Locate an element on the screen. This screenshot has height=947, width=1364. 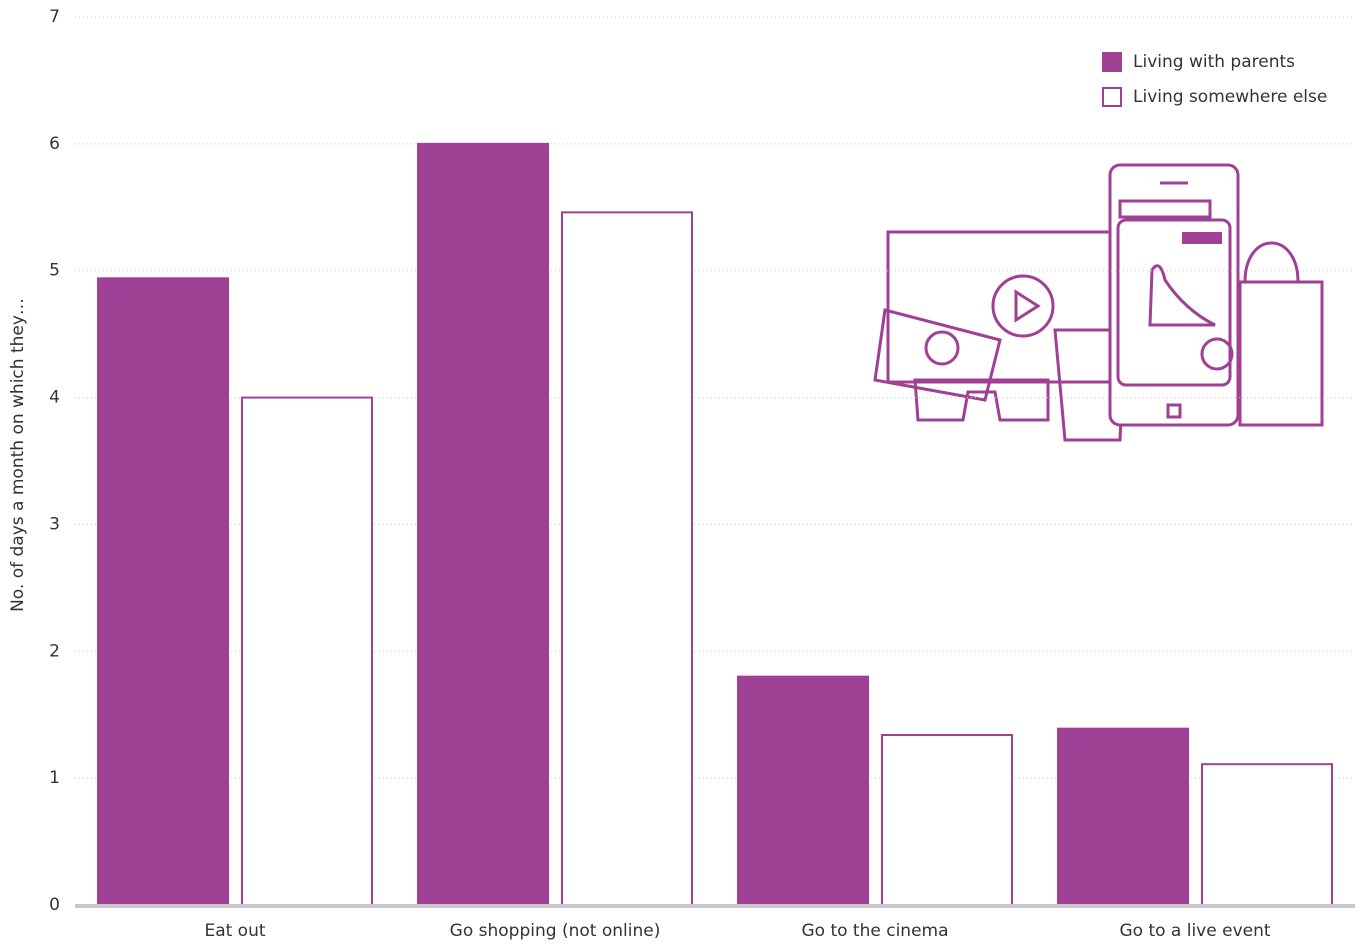
x-tick-label: Eat out is located at coordinates (234, 931).